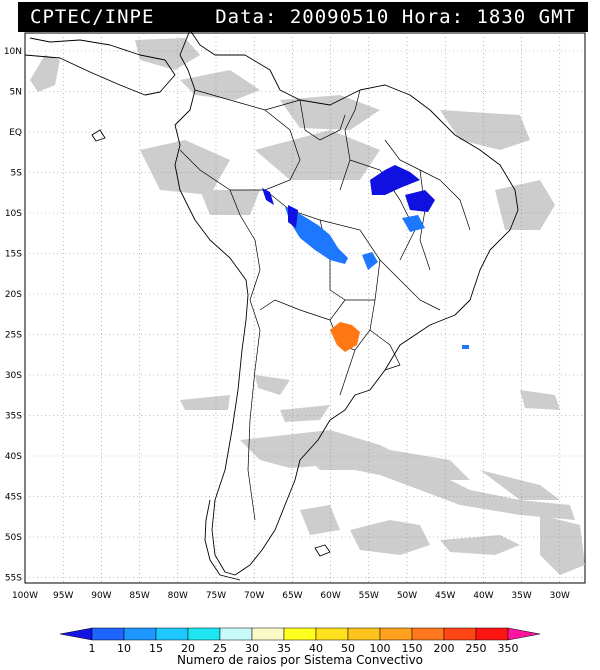 The width and height of the screenshot is (600, 670). Describe the element at coordinates (330, 596) in the screenshot. I see `lon-label: 60W` at that location.